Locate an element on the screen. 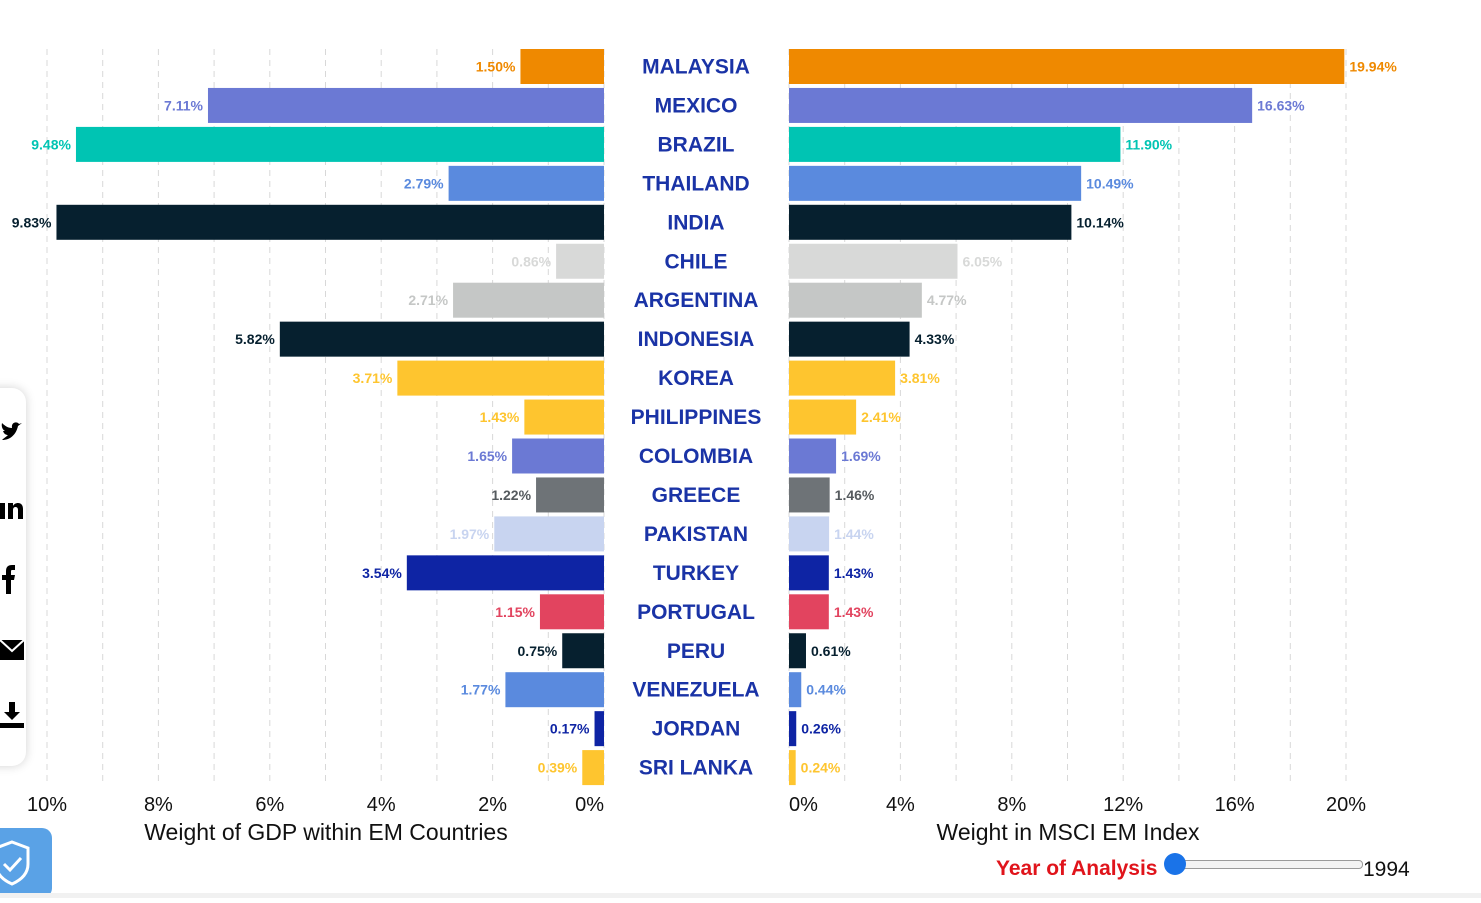  gdp-weight-label: 1.97% is located at coordinates (470, 534).